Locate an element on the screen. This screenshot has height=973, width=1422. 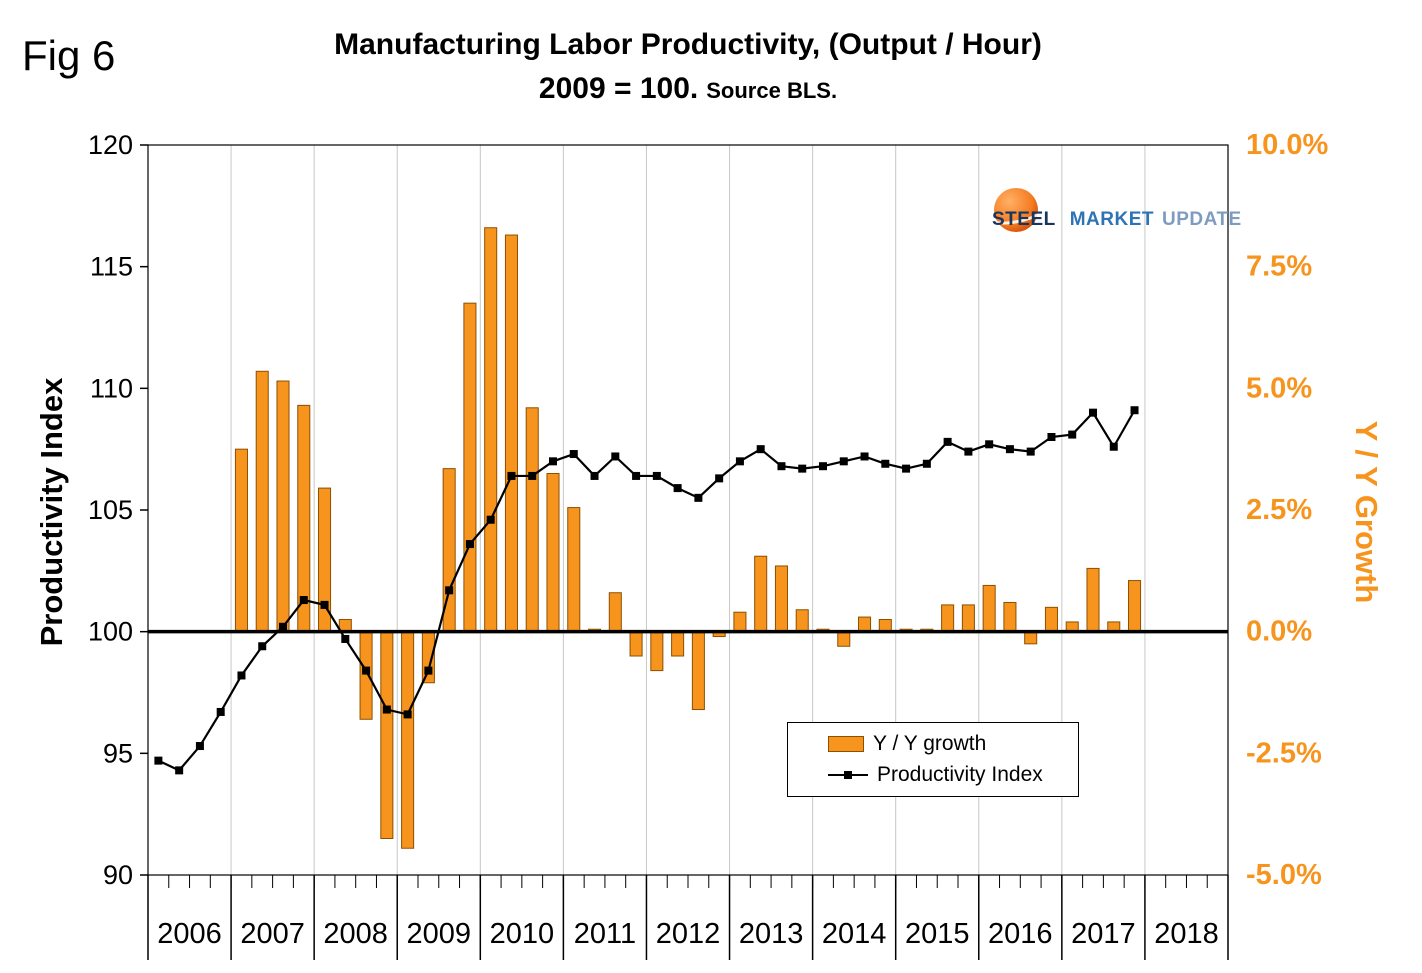
right-tick-label: 10.0% is located at coordinates (1287, 145).